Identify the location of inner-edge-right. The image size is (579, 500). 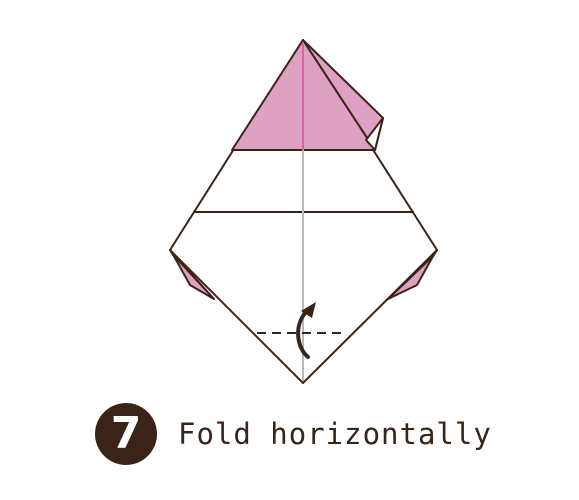
(409, 278).